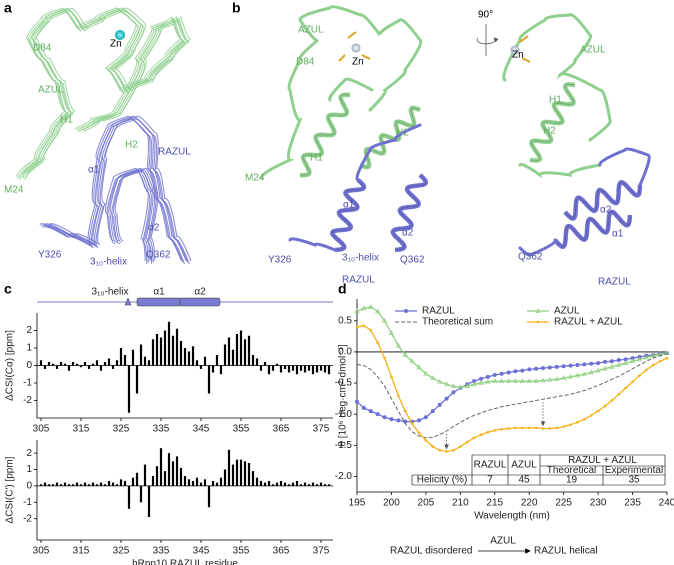 The height and width of the screenshot is (565, 674). I want to click on series-line, so click(512, 387).